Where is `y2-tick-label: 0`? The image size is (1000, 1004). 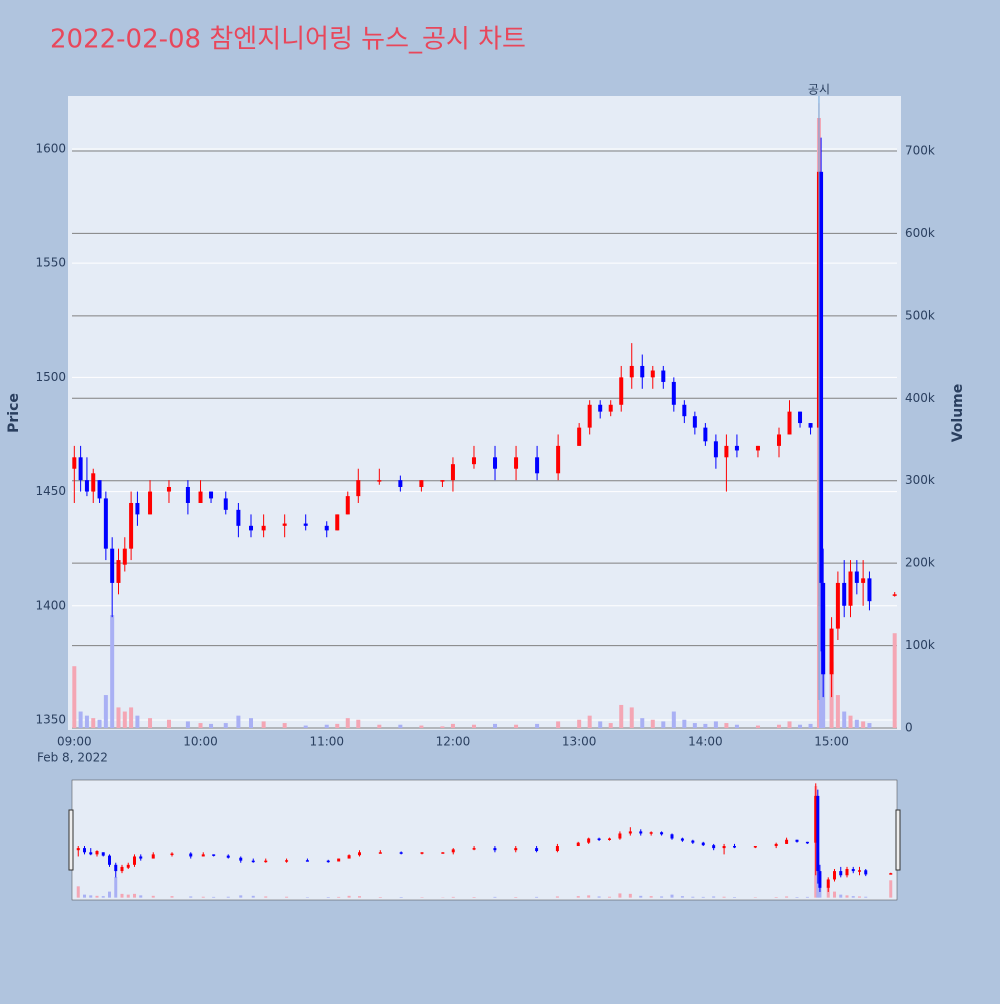
y2-tick-label: 0 is located at coordinates (909, 728).